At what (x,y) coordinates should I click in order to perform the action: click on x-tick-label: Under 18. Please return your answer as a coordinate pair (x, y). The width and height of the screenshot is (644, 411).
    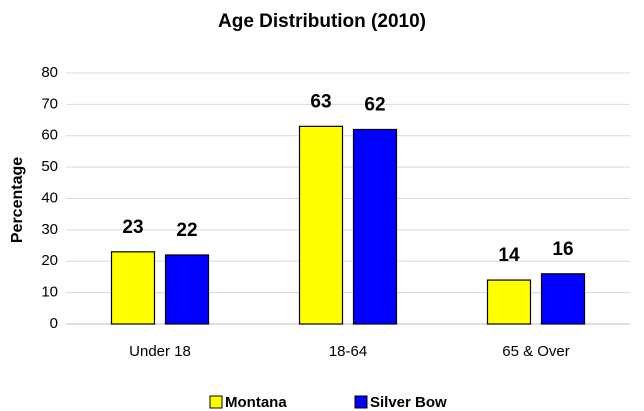
    Looking at the image, I should click on (160, 351).